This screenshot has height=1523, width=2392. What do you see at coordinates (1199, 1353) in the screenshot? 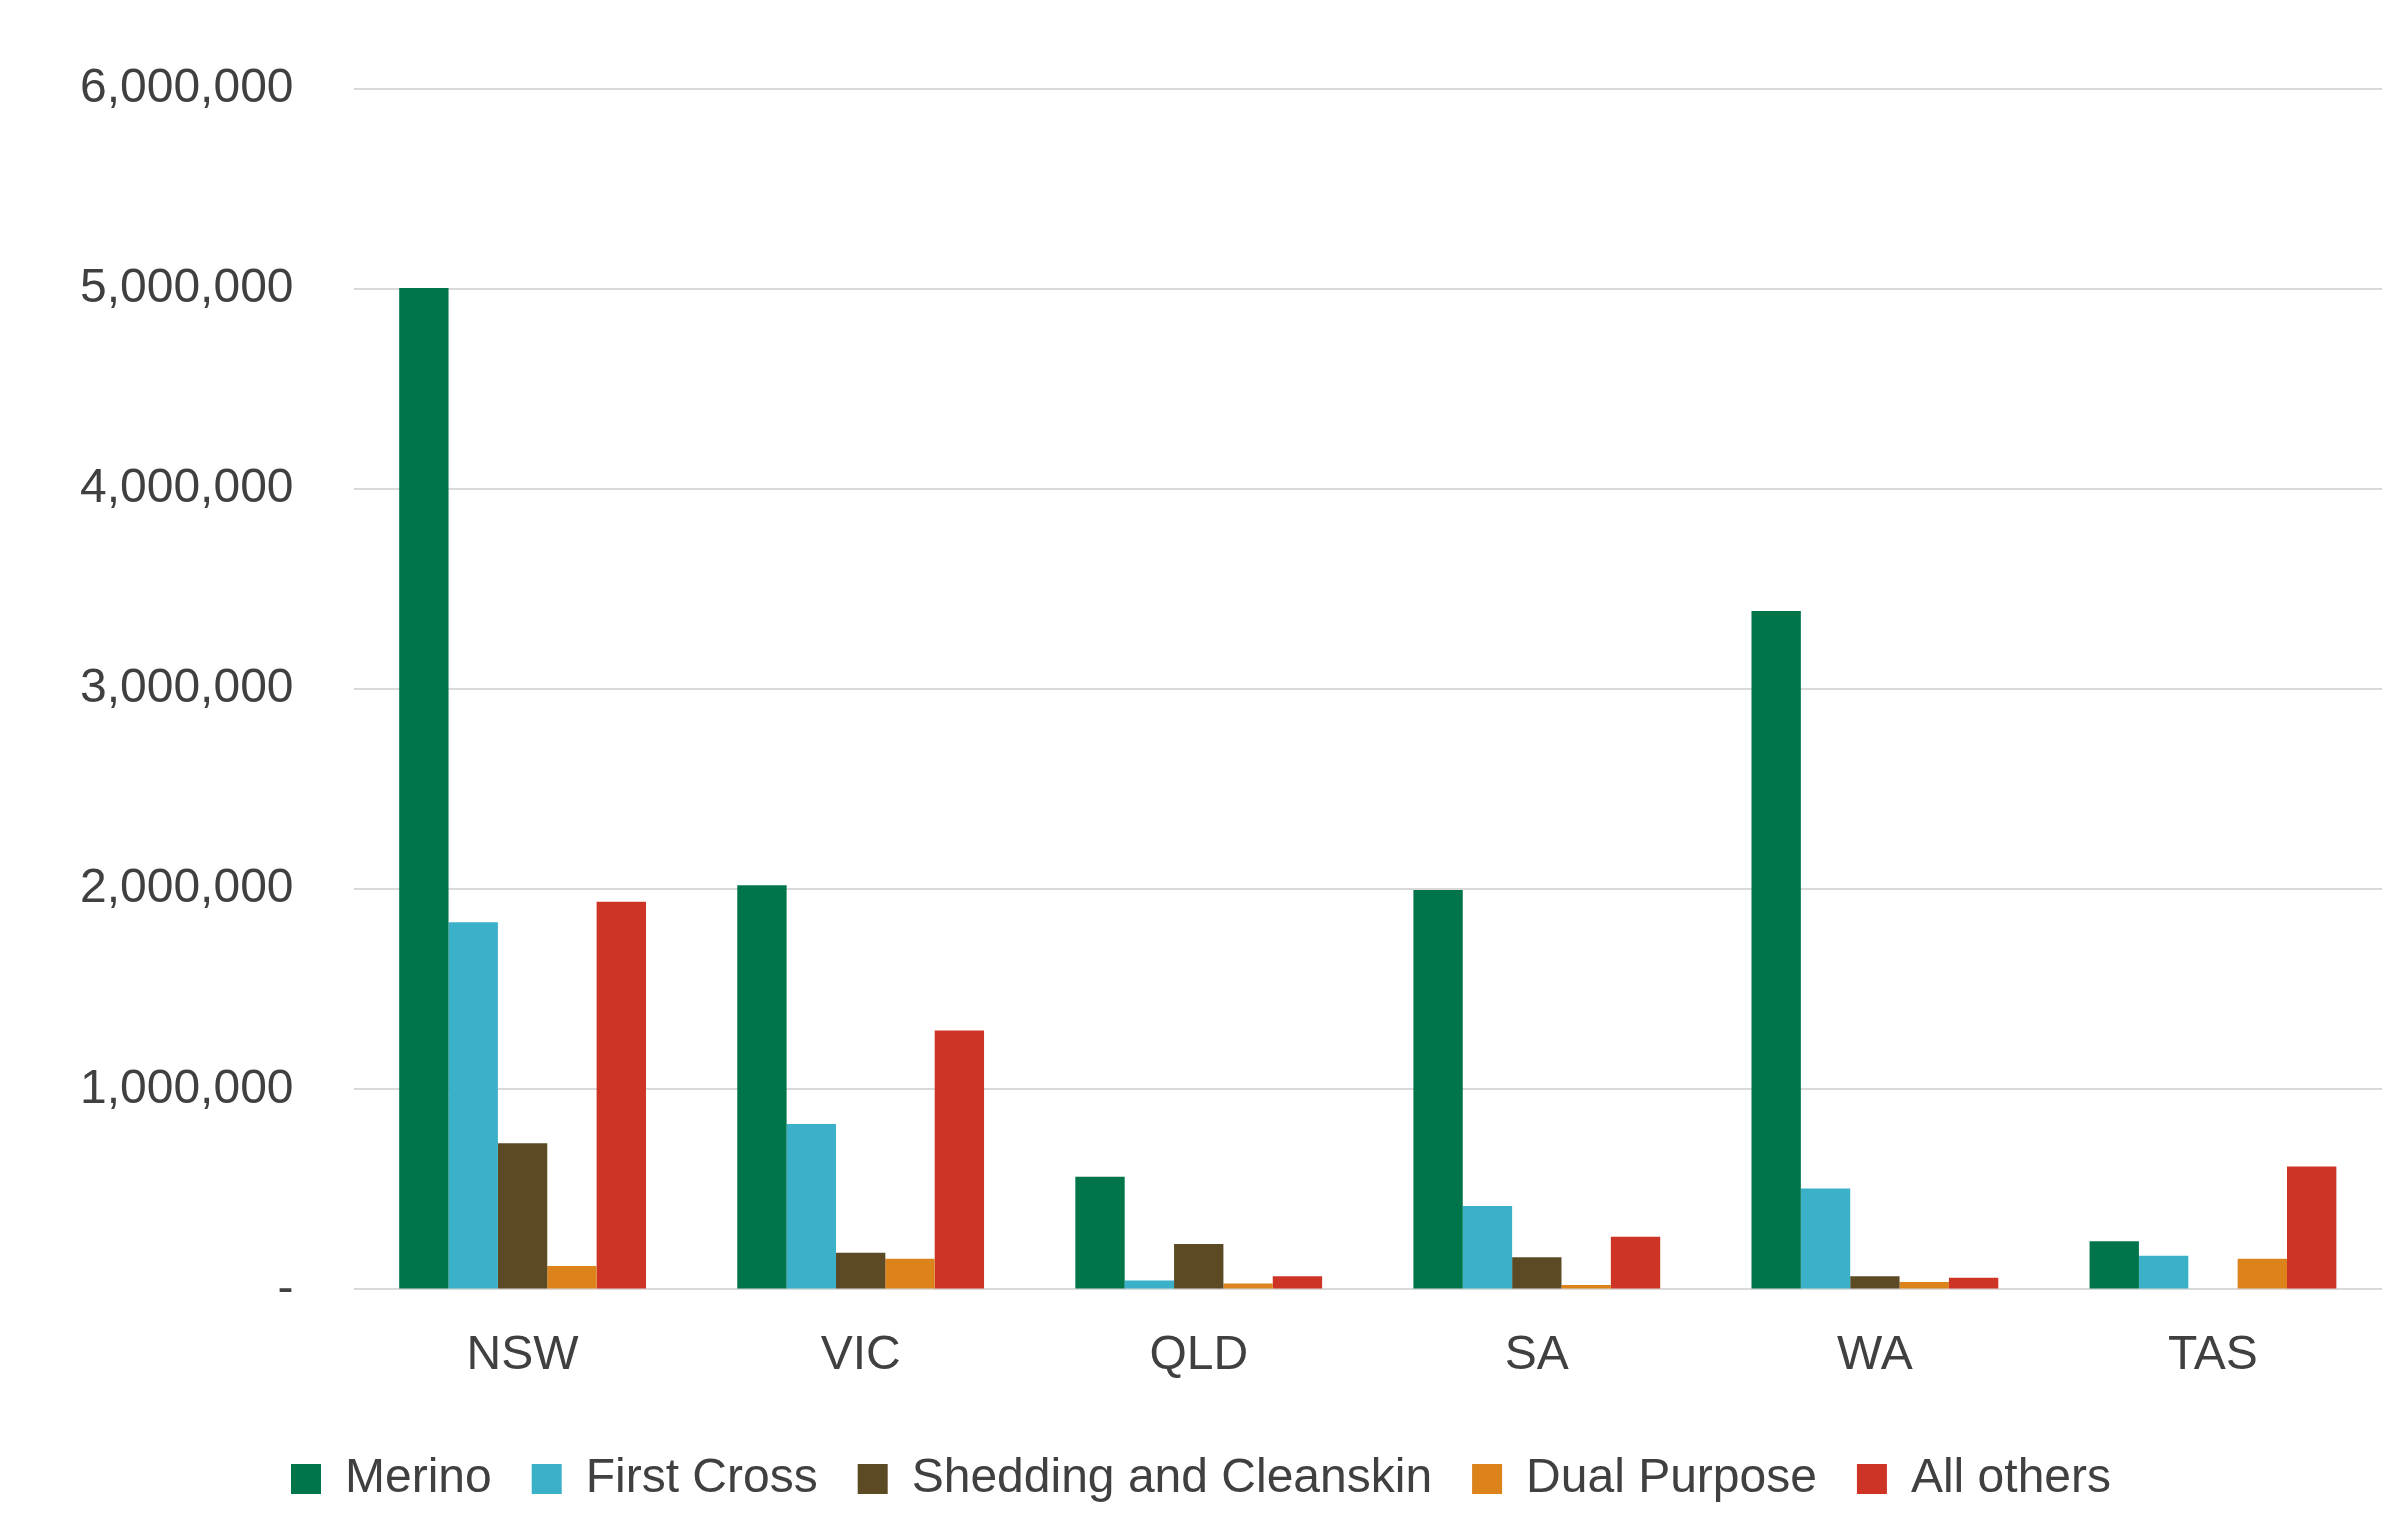
I see `x-tick-label: QLD` at bounding box center [1199, 1353].